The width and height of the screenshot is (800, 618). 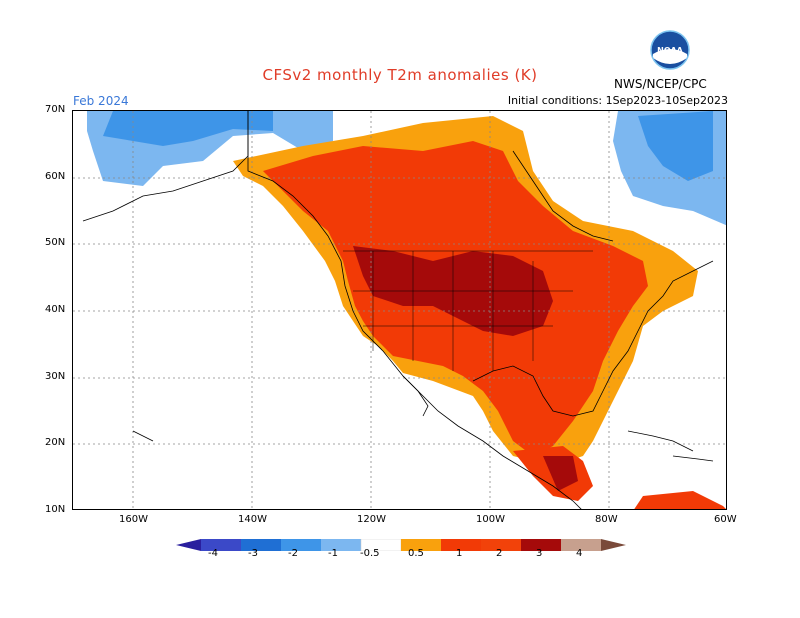 What do you see at coordinates (613, 545) in the screenshot?
I see `colorbar-arrow-right` at bounding box center [613, 545].